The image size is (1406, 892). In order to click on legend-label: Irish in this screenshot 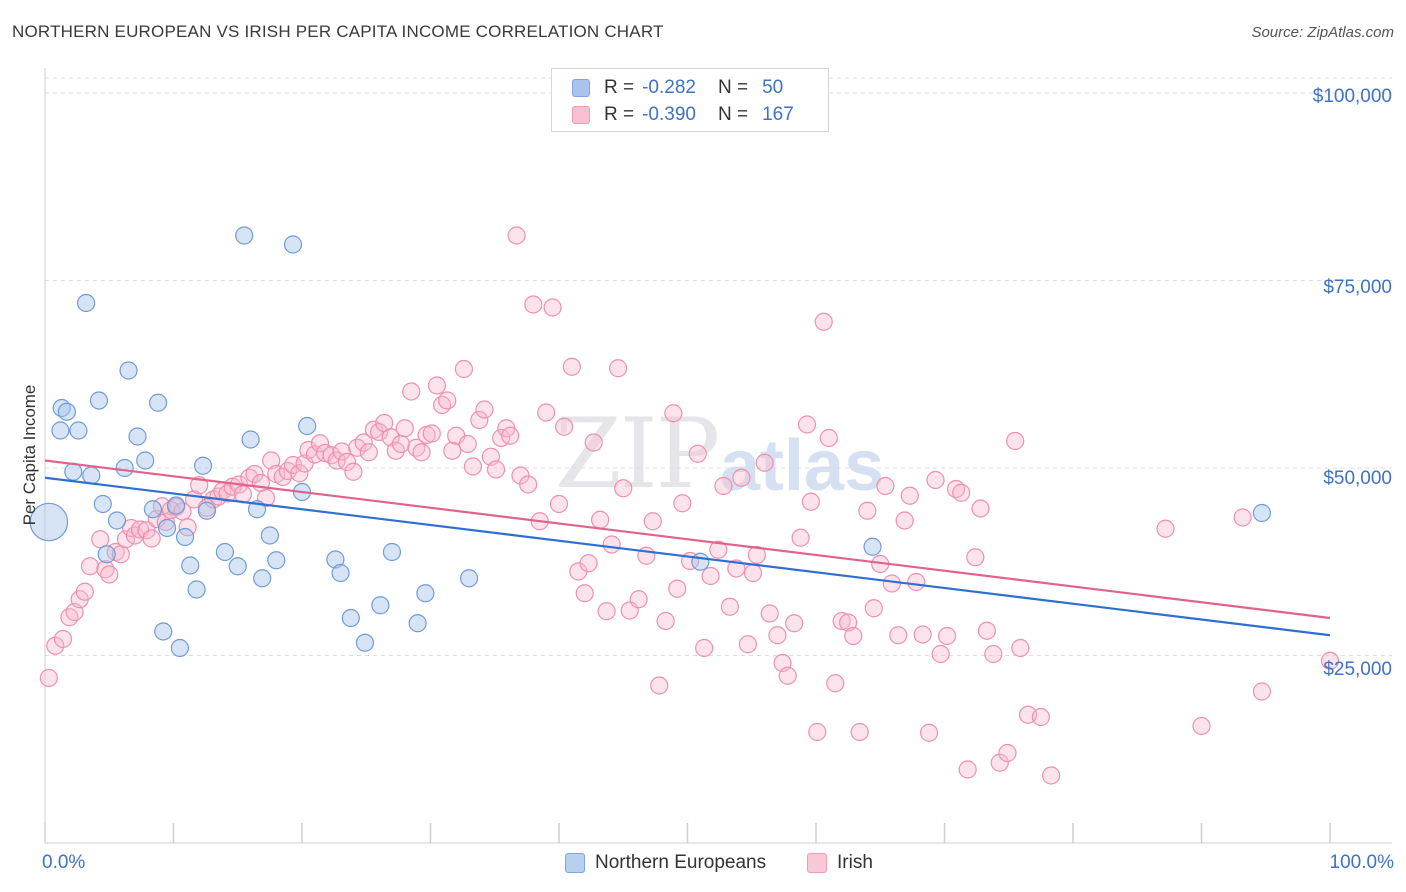, I will do `click(855, 862)`.